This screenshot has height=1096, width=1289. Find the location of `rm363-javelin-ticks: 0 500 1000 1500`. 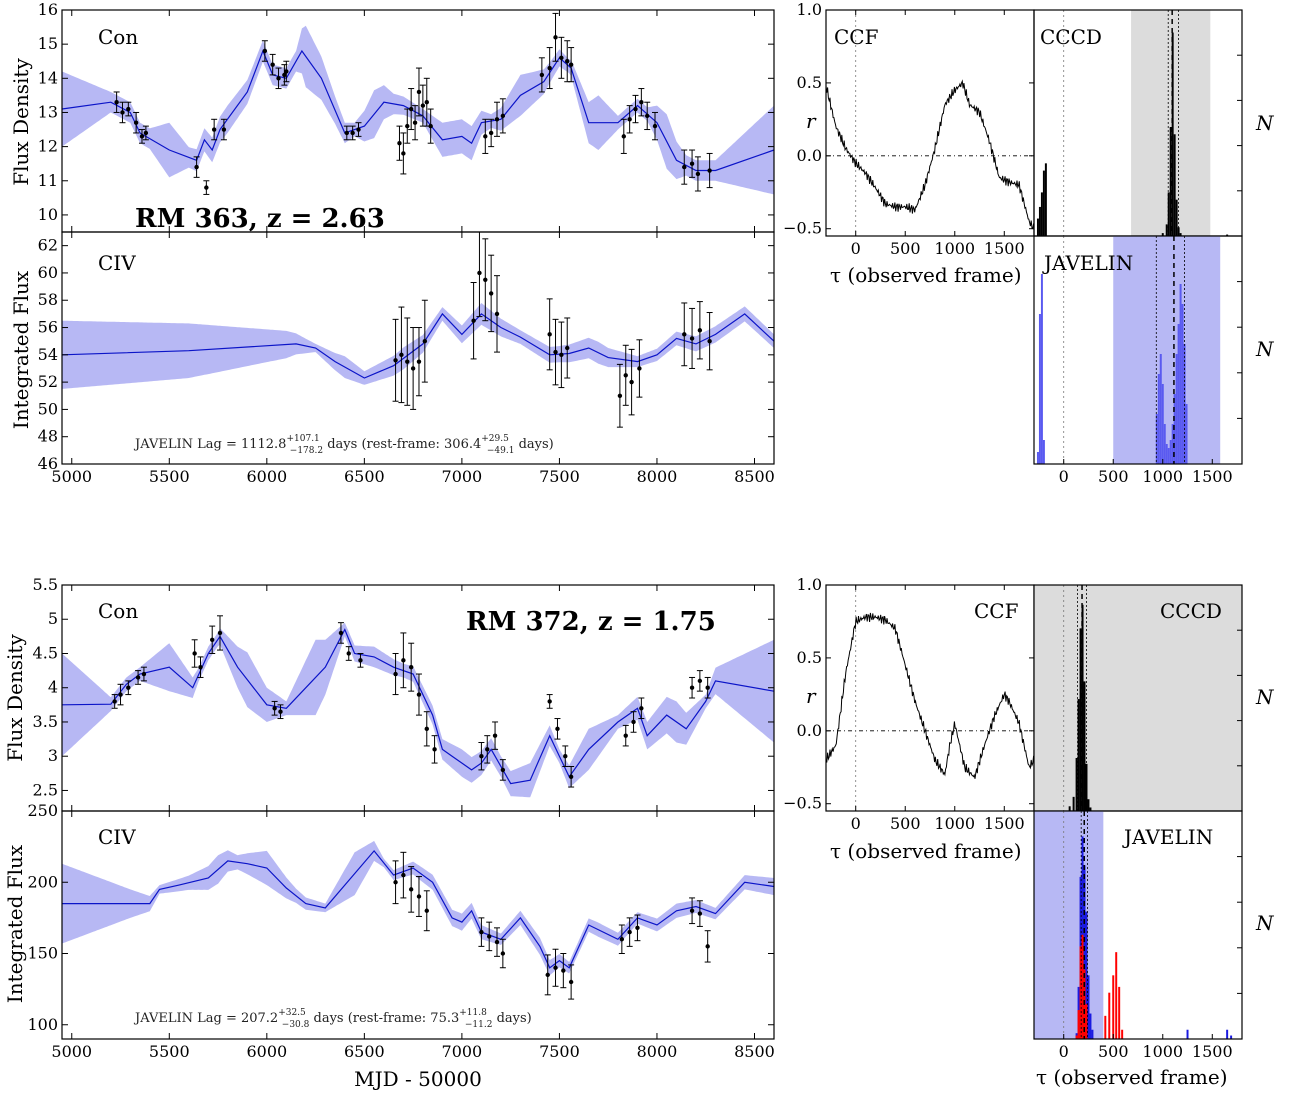

rm363-javelin-ticks: 0 500 1000 1500 is located at coordinates (1150, 383).